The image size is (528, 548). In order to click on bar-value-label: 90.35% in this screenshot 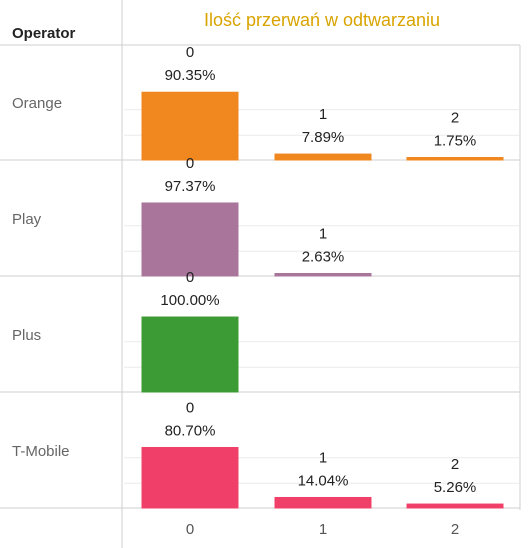, I will do `click(190, 75)`.